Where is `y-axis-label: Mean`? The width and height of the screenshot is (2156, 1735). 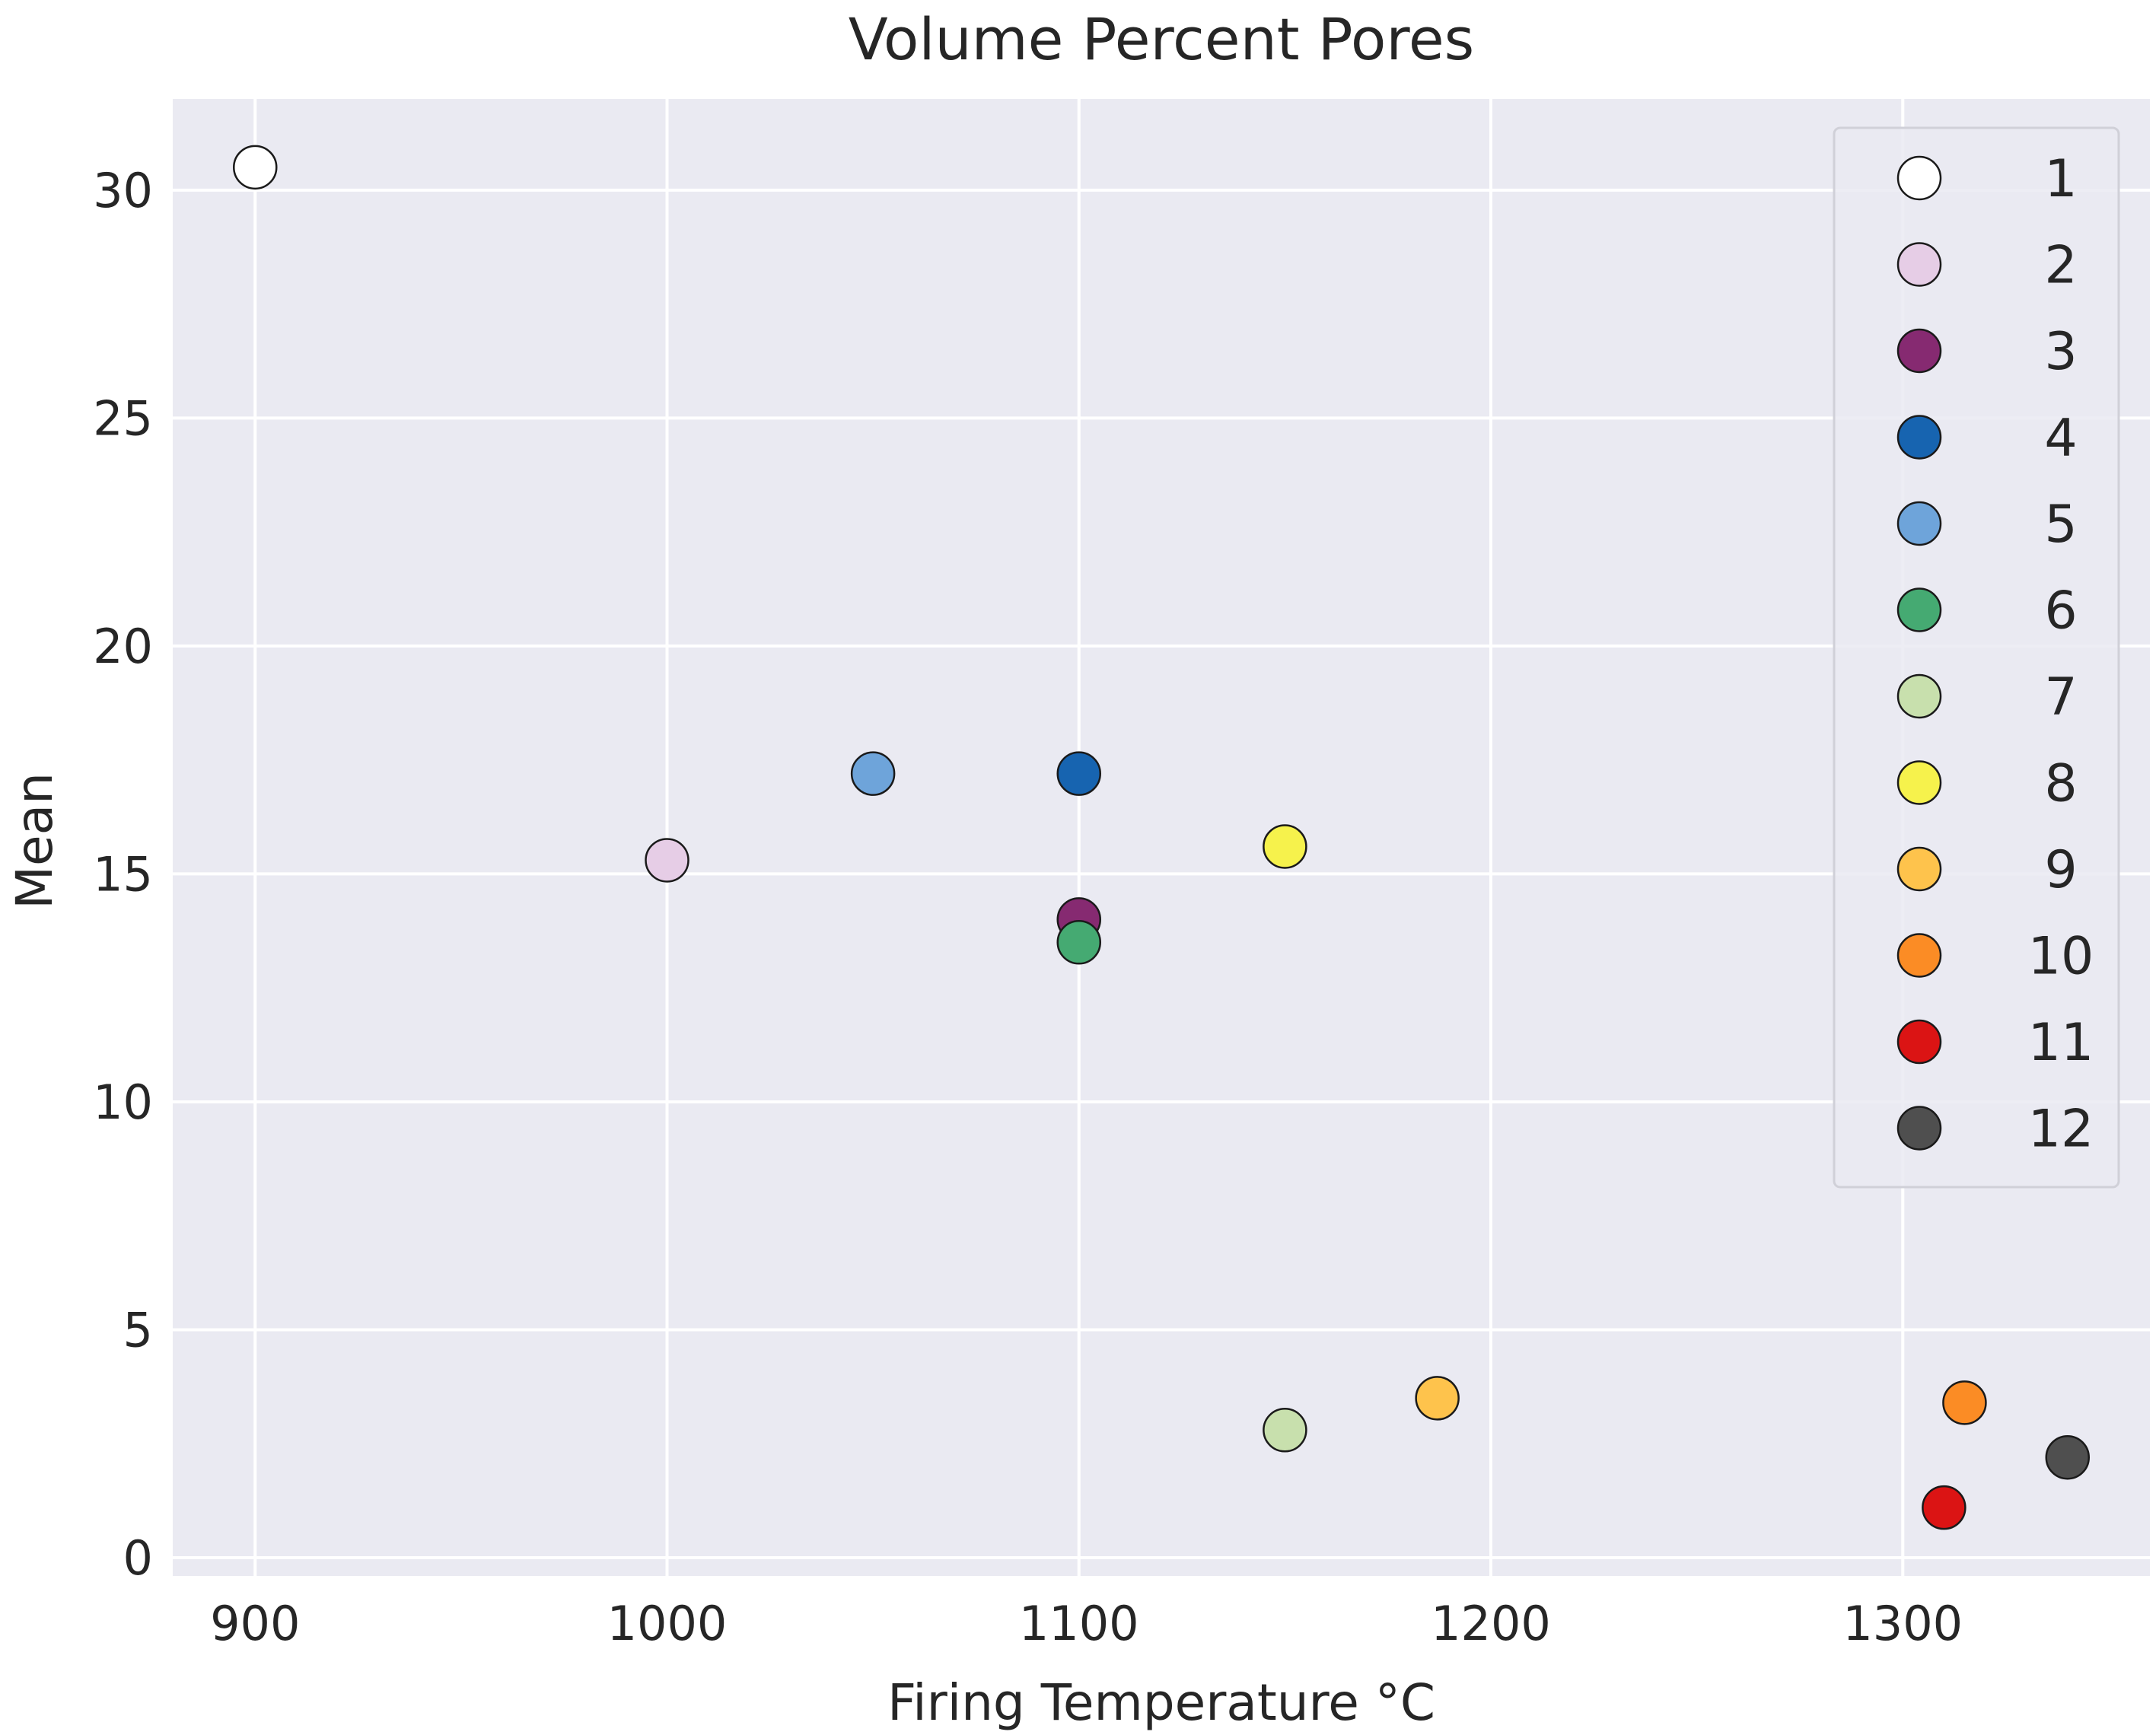 y-axis-label: Mean is located at coordinates (35, 840).